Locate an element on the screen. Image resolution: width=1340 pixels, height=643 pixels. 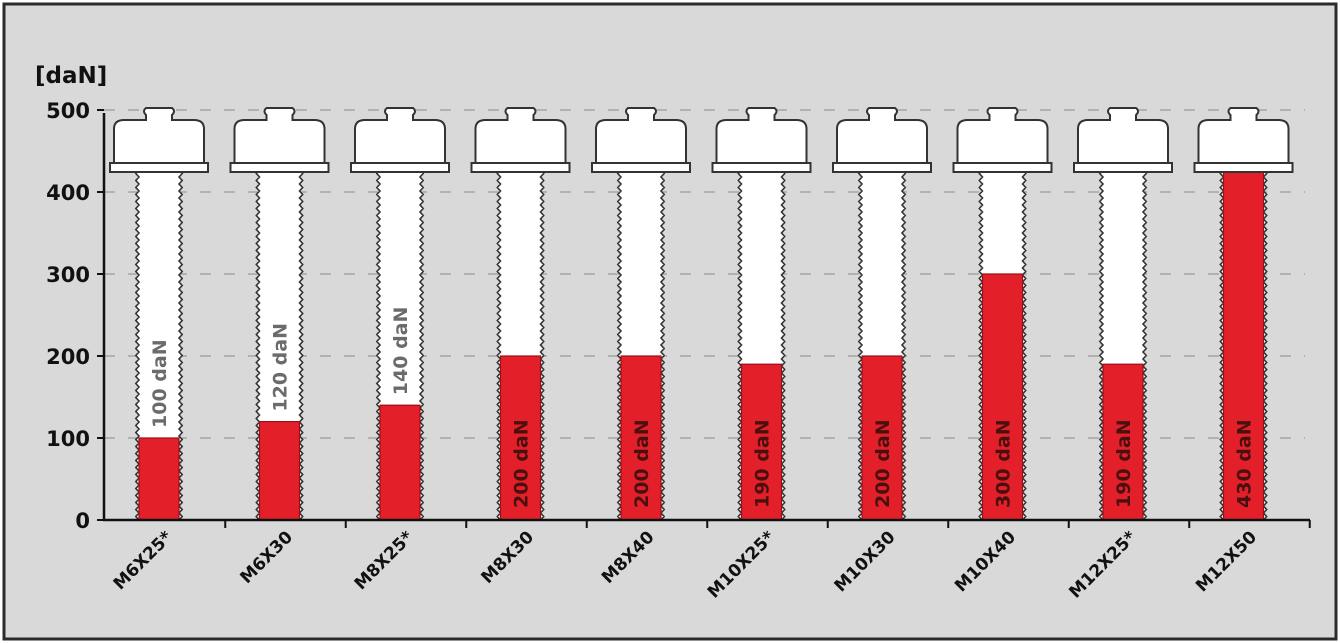
data-label: 100 daN is located at coordinates (160, 383).